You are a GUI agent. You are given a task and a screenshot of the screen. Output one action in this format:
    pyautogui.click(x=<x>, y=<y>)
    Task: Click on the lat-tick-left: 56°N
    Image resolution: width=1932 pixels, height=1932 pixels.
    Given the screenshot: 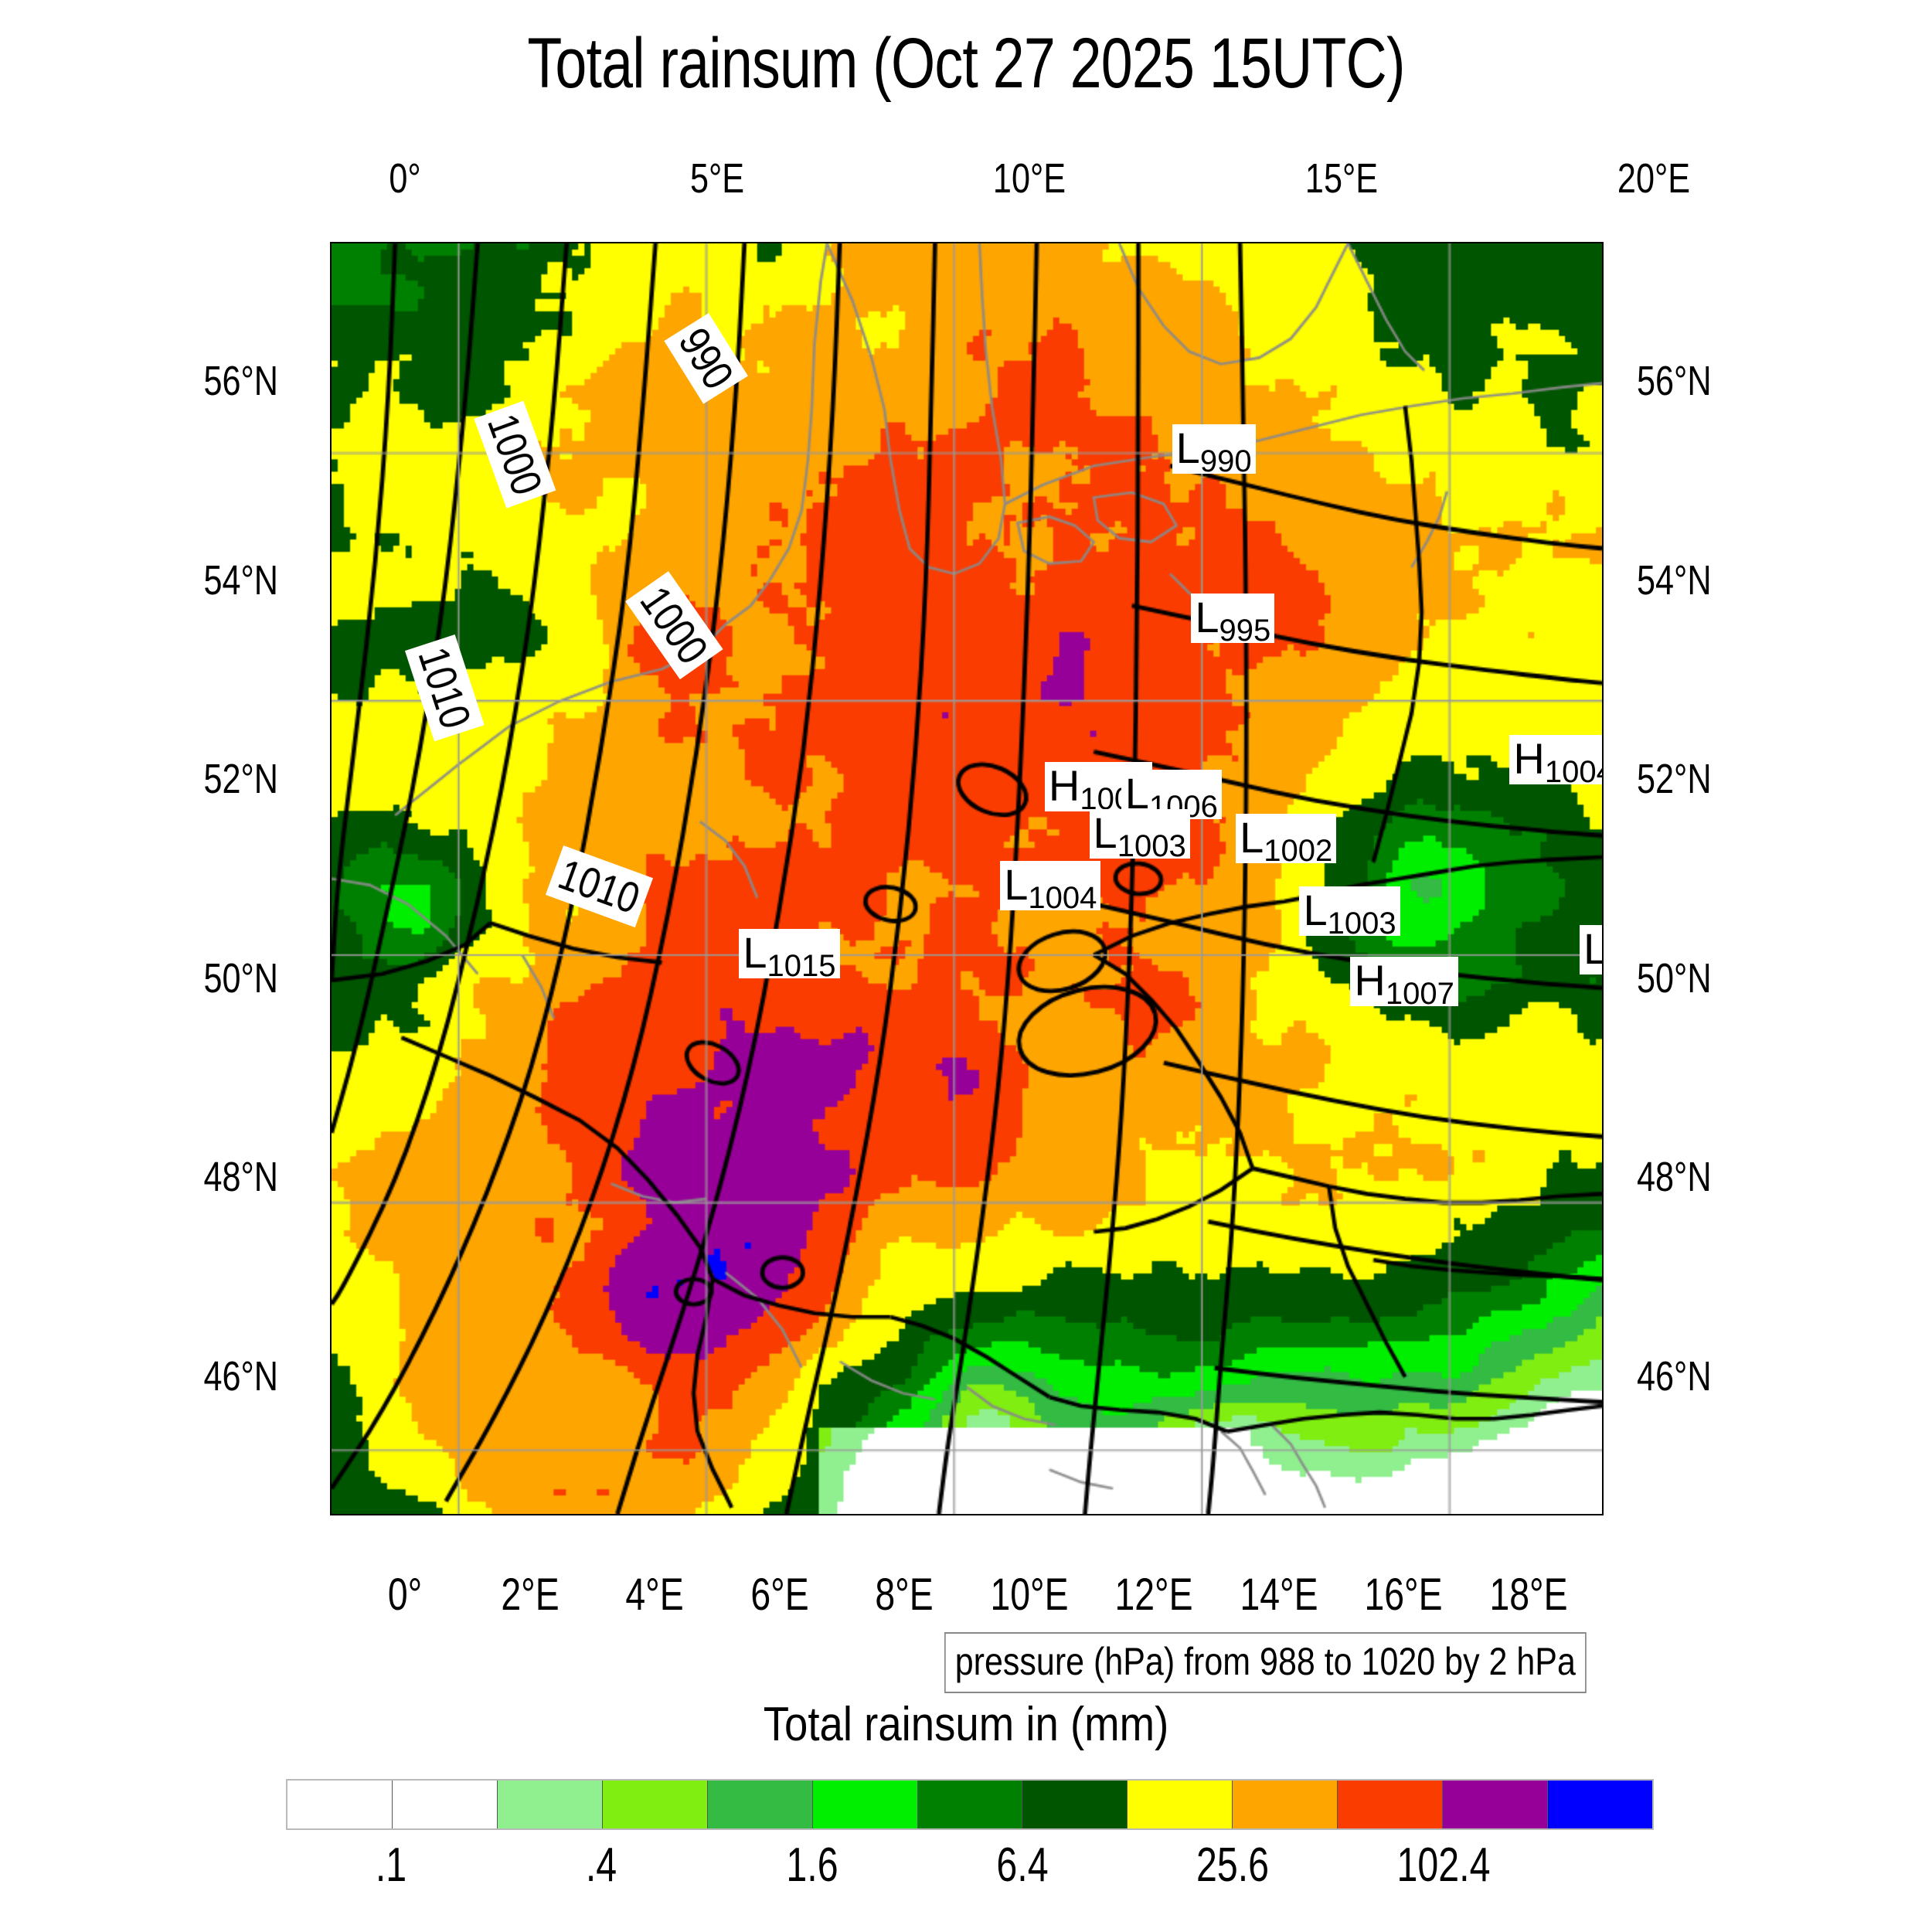 What is the action you would take?
    pyautogui.click(x=241, y=381)
    